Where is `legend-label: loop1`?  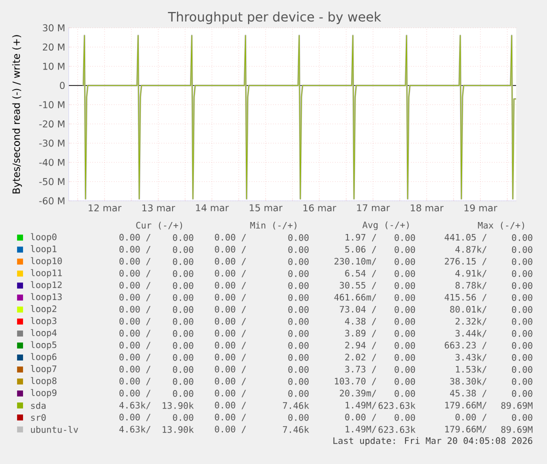 legend-label: loop1 is located at coordinates (43, 249).